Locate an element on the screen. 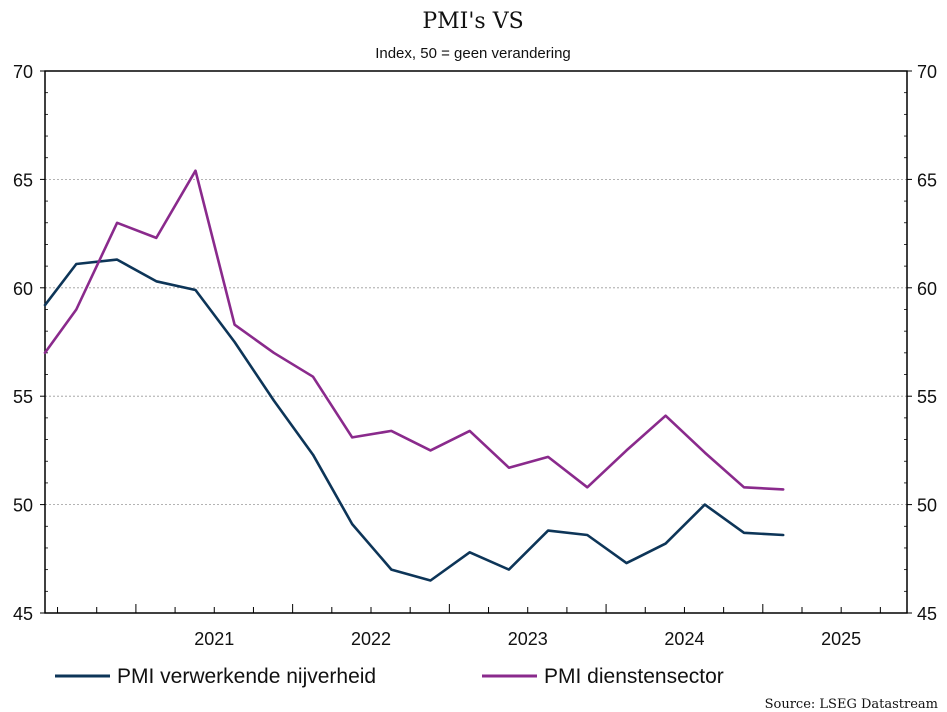 This screenshot has height=712, width=947. ytick-left-65: 65 is located at coordinates (23, 180).